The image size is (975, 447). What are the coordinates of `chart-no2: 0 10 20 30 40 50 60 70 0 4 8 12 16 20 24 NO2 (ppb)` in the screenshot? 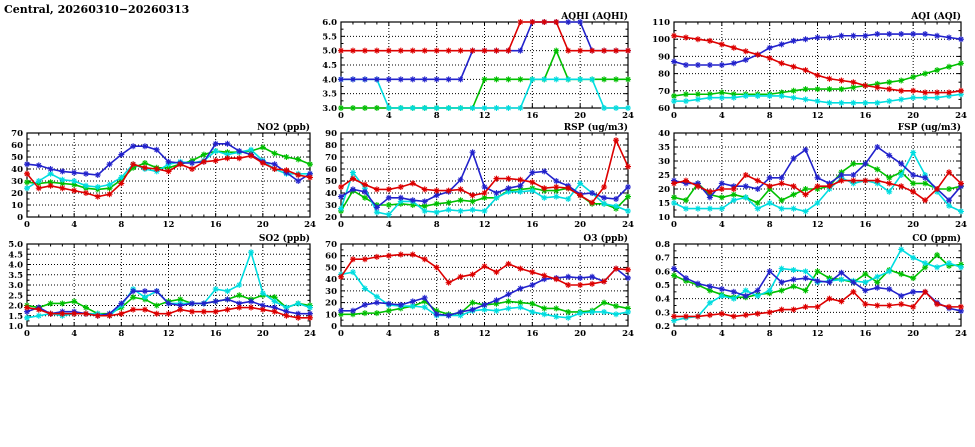 It's located at (163, 176).